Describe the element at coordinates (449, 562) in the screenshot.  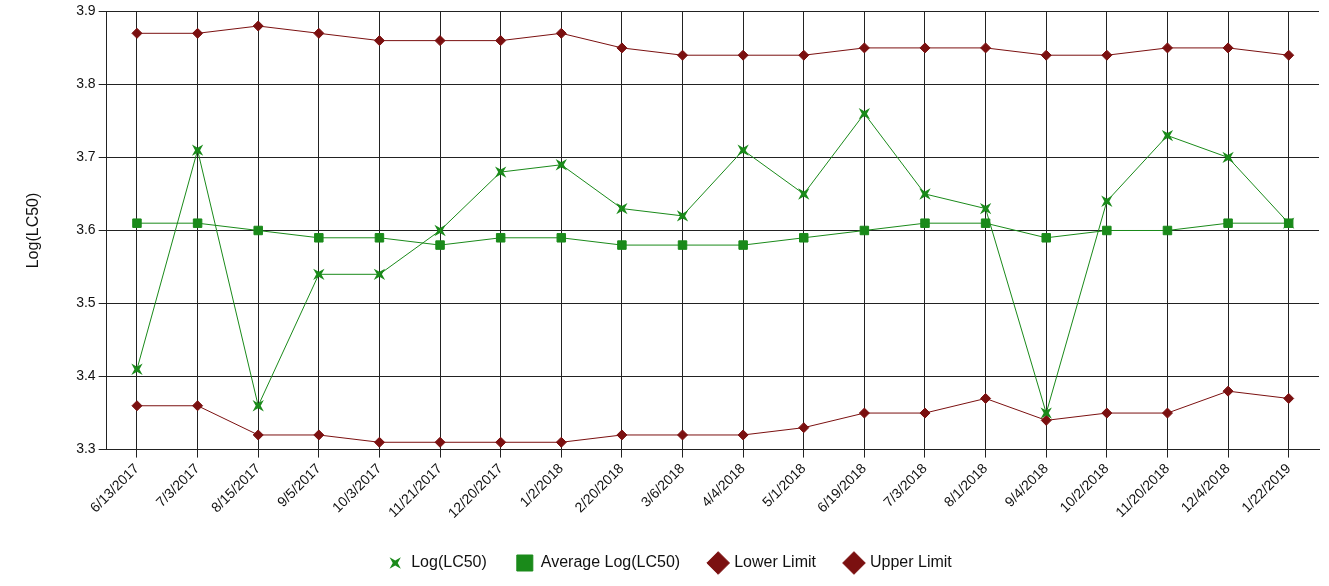
I see `legend-label: Log(LC50)` at that location.